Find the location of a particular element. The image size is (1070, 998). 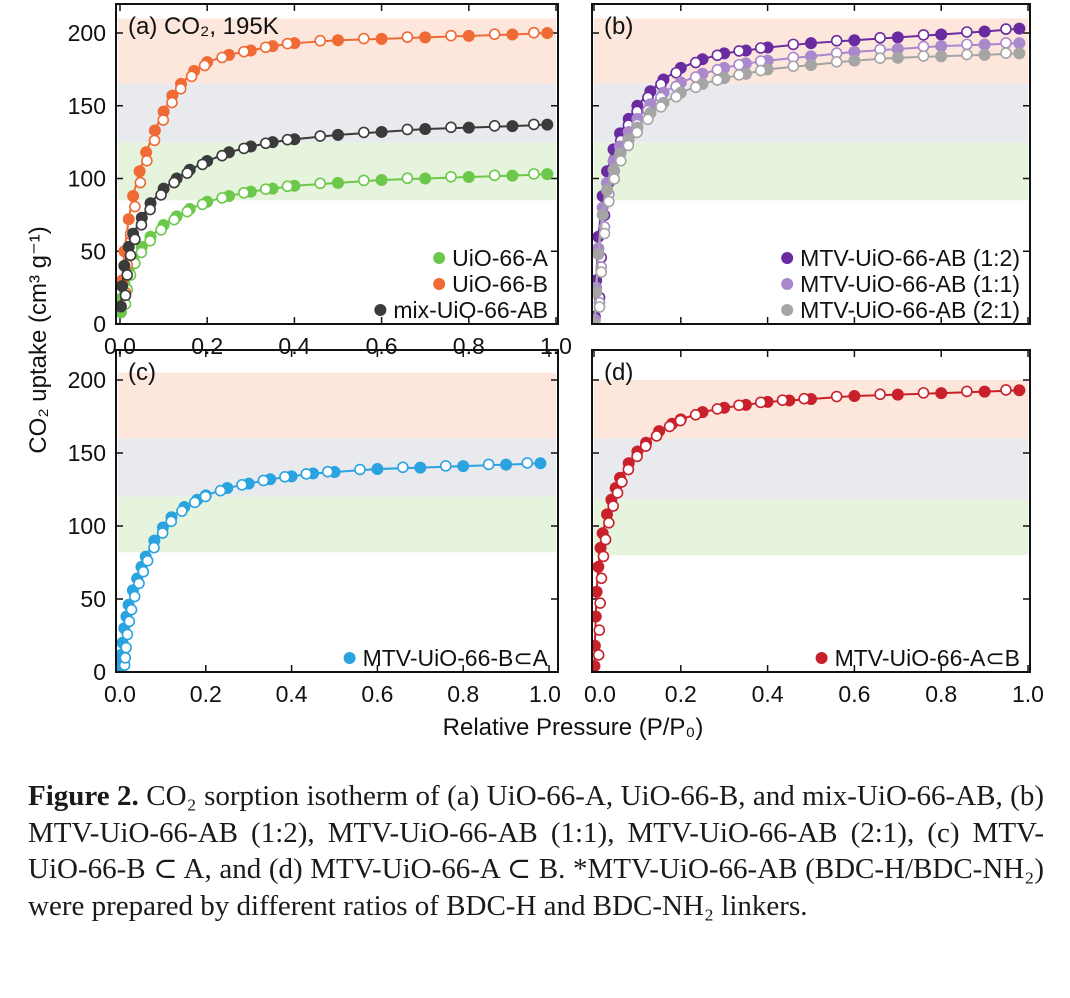

legend-marker is located at coordinates (349, 658).